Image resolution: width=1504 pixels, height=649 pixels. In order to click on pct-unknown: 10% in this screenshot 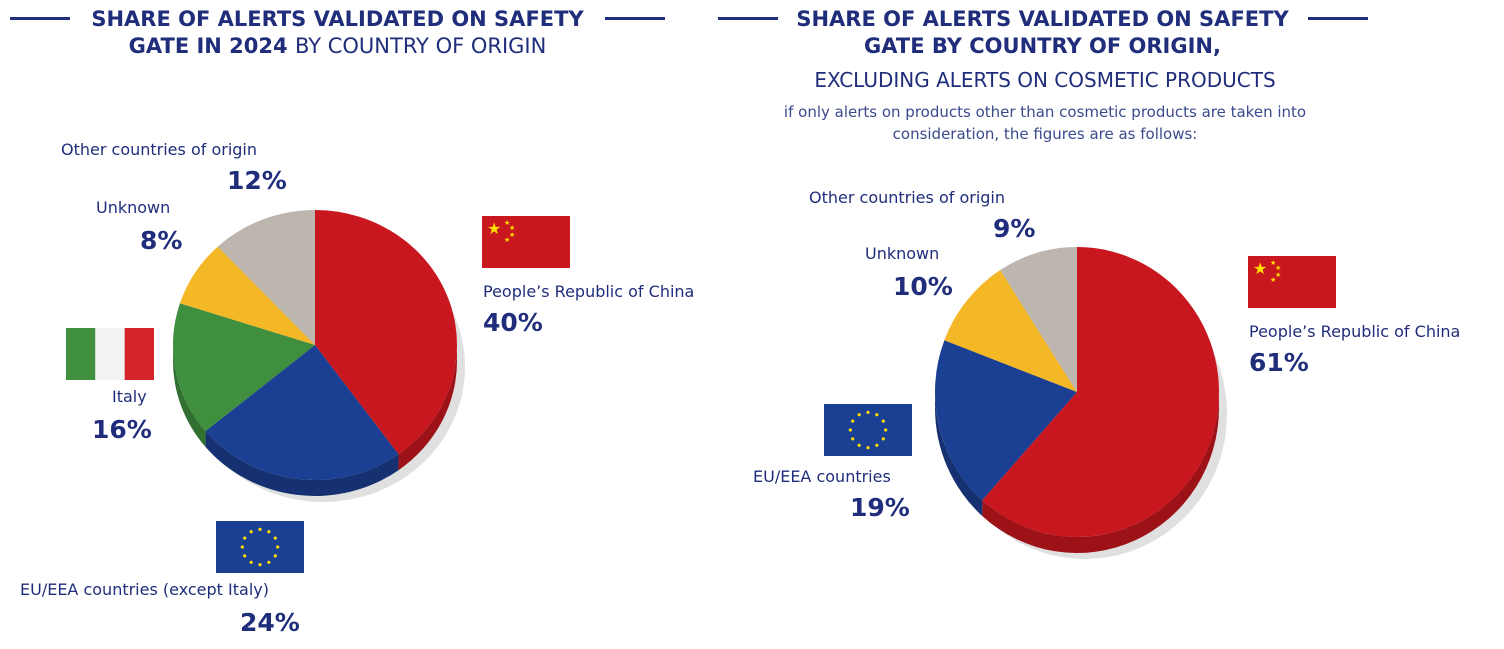, I will do `click(923, 286)`.